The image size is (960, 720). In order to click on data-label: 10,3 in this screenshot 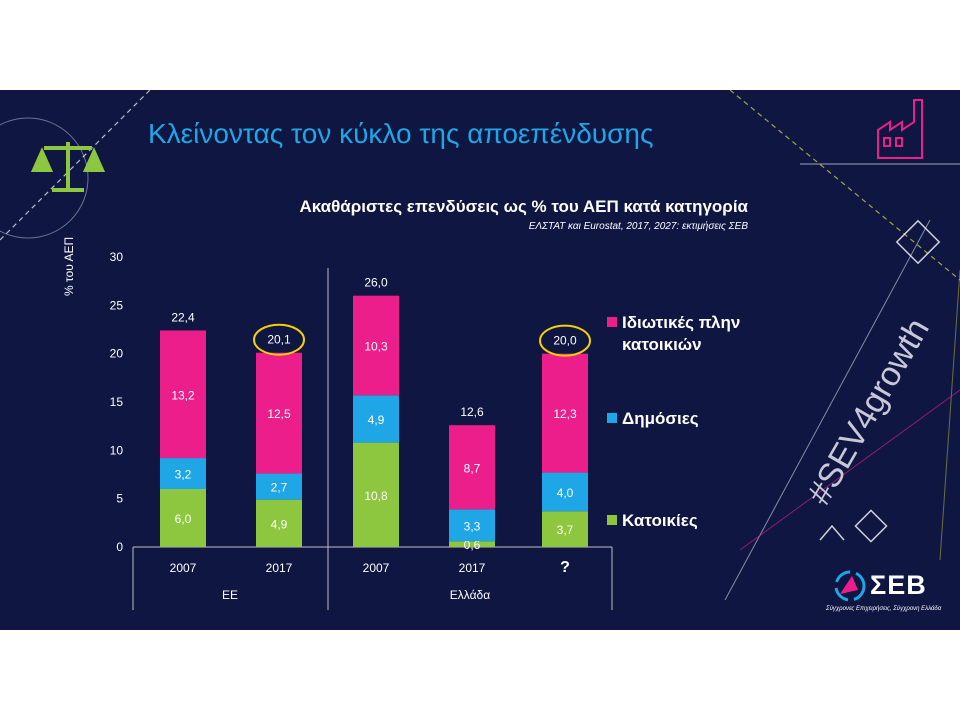, I will do `click(376, 346)`.